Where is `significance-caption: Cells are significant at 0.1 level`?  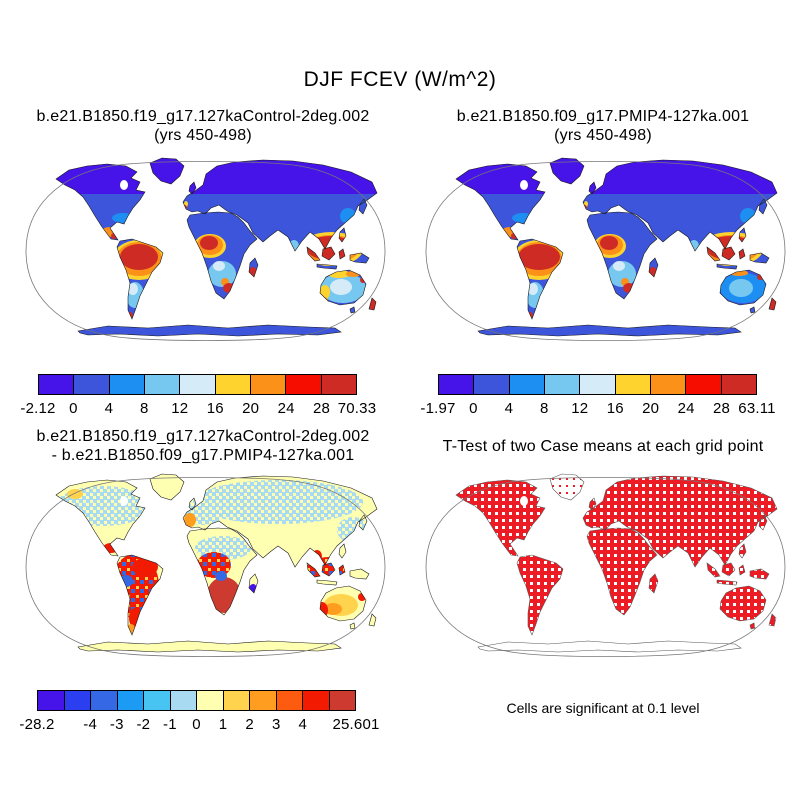
significance-caption: Cells are significant at 0.1 level is located at coordinates (603, 708).